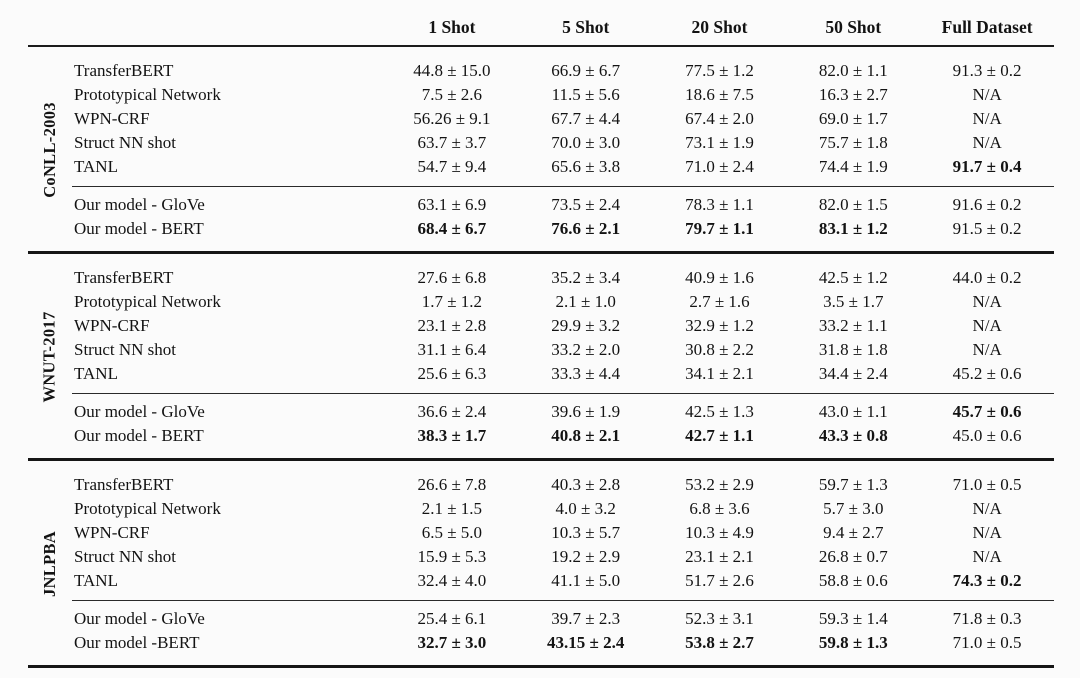 The width and height of the screenshot is (1080, 678). Describe the element at coordinates (541, 666) in the screenshot. I see `bottom-rule` at that location.